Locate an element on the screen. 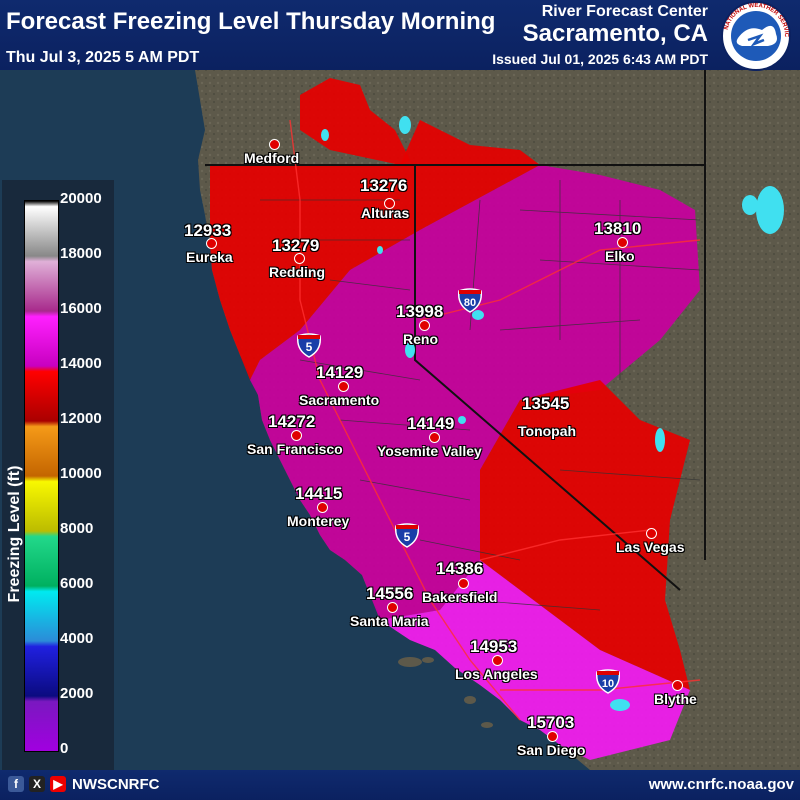  station-value-yosemite-valley: 14149 is located at coordinates (431, 423).